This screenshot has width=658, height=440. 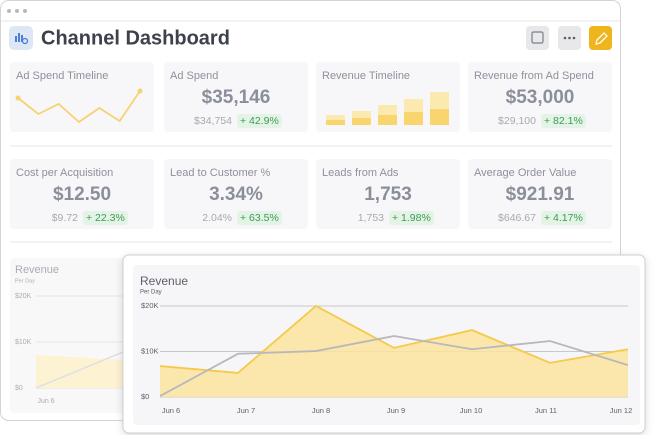 What do you see at coordinates (64, 173) in the screenshot?
I see `card-title: Cost per Acquisition` at bounding box center [64, 173].